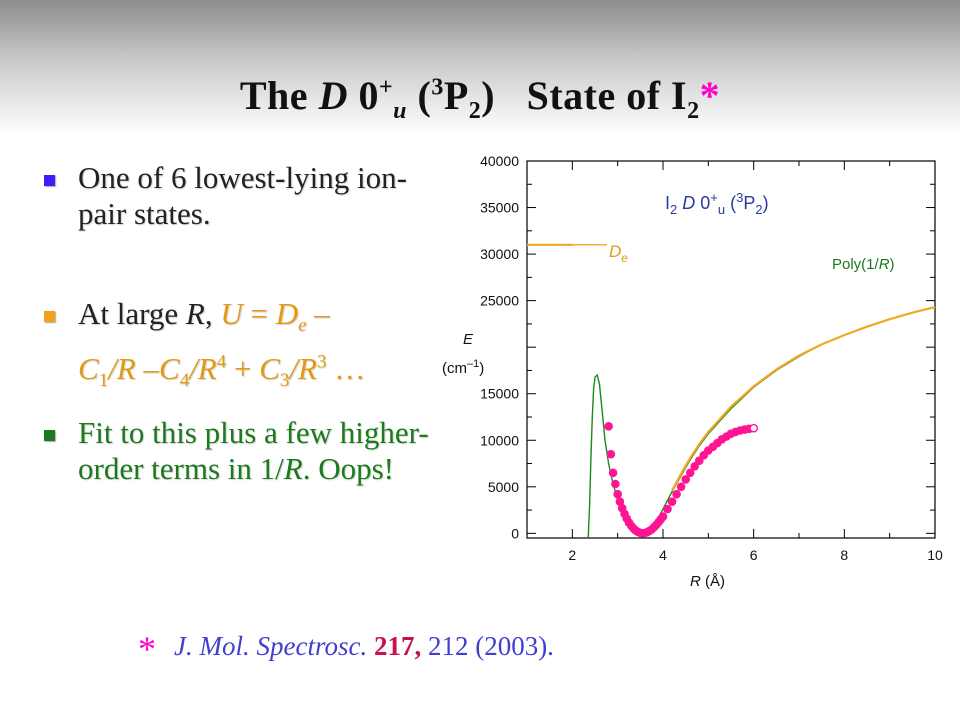  Describe the element at coordinates (935, 555) in the screenshot. I see `x-tick-label: 10` at that location.